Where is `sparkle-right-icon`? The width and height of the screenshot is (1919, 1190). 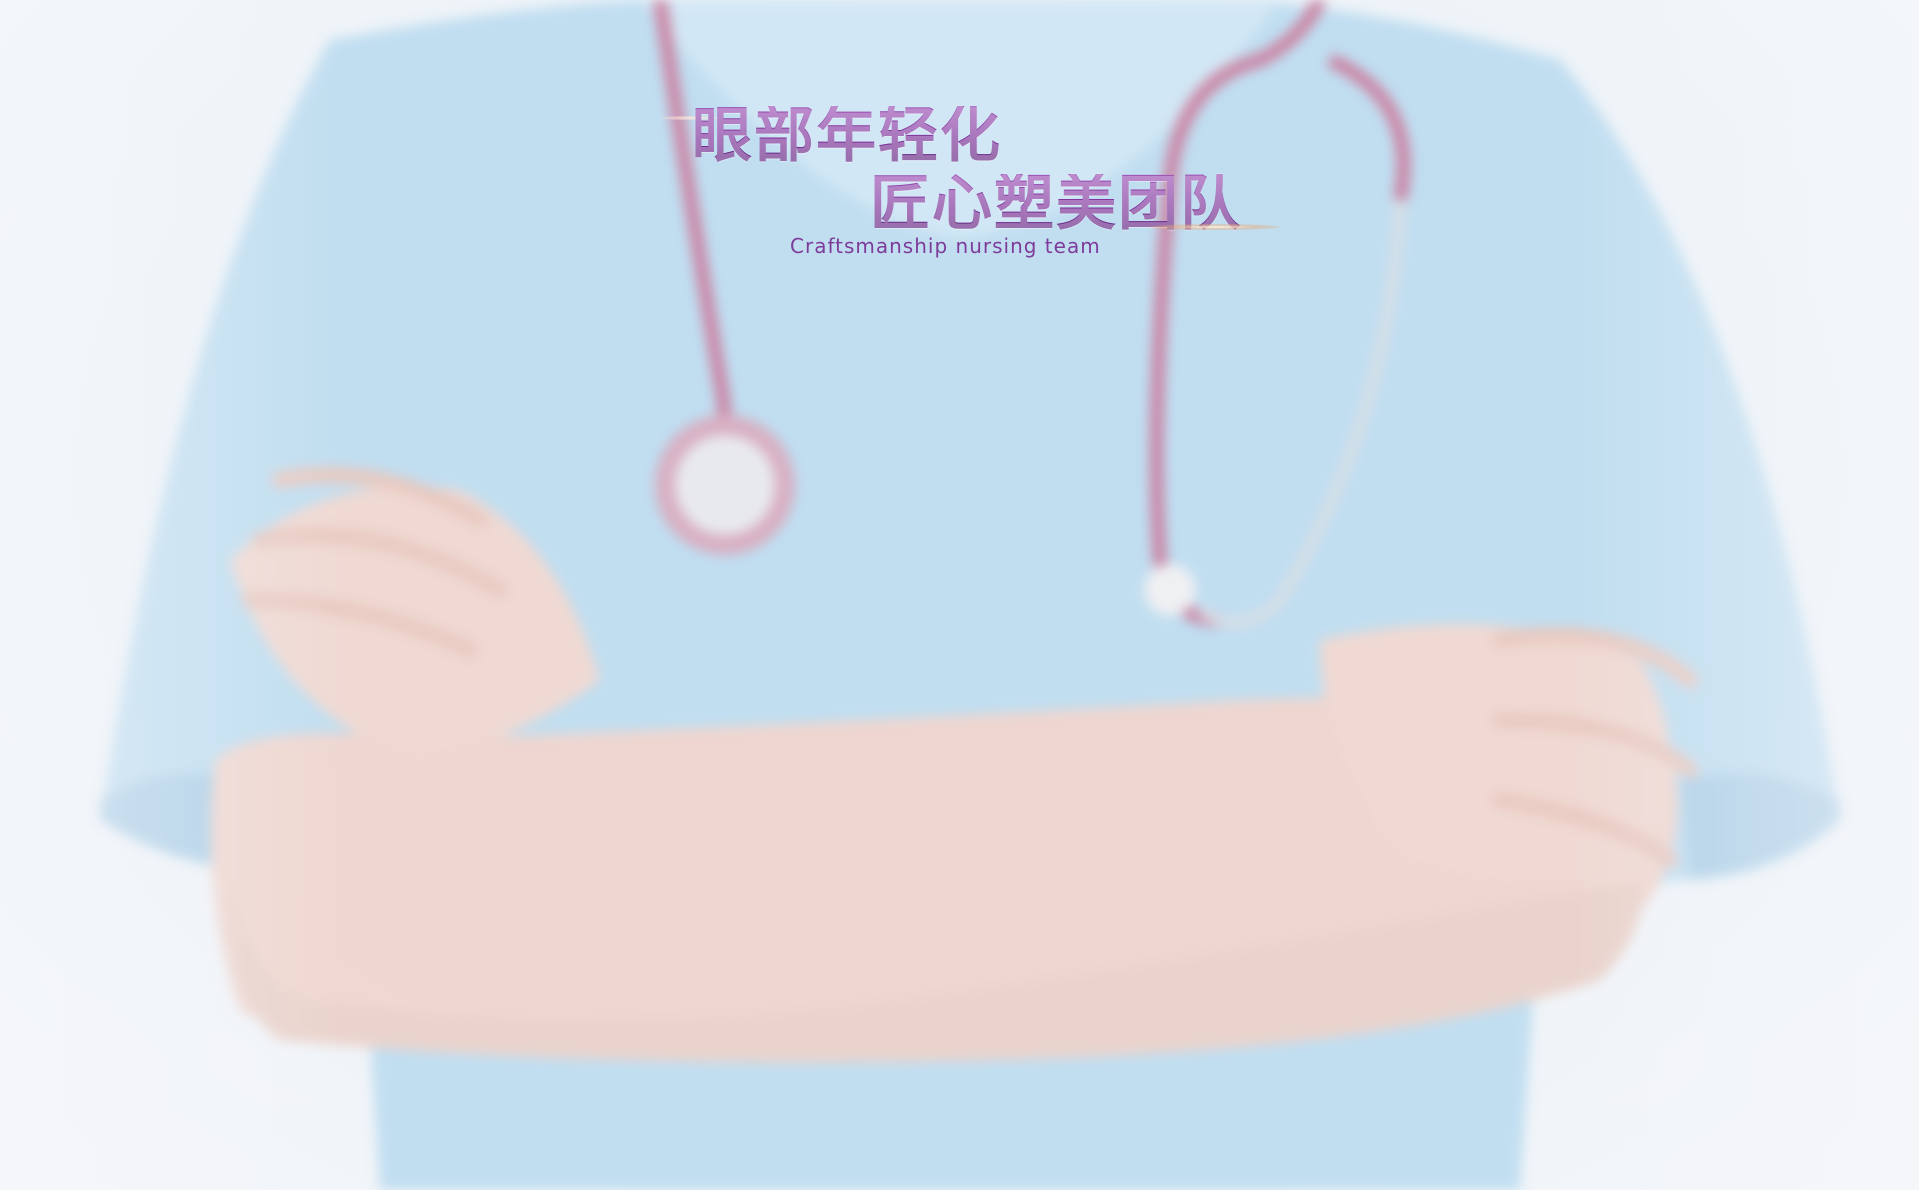
sparkle-right-icon is located at coordinates (1215, 227).